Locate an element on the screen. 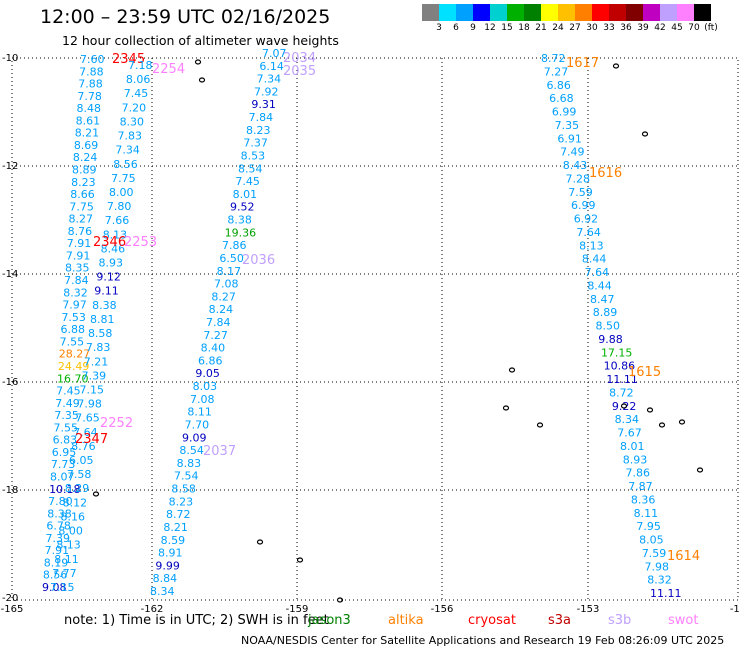 The image size is (740, 650). swh-value: 8.38 is located at coordinates (104, 305).